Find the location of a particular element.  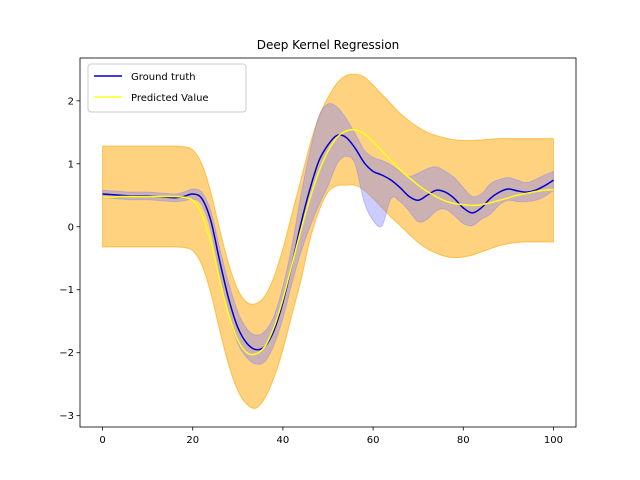

legend-box is located at coordinates (167, 88).